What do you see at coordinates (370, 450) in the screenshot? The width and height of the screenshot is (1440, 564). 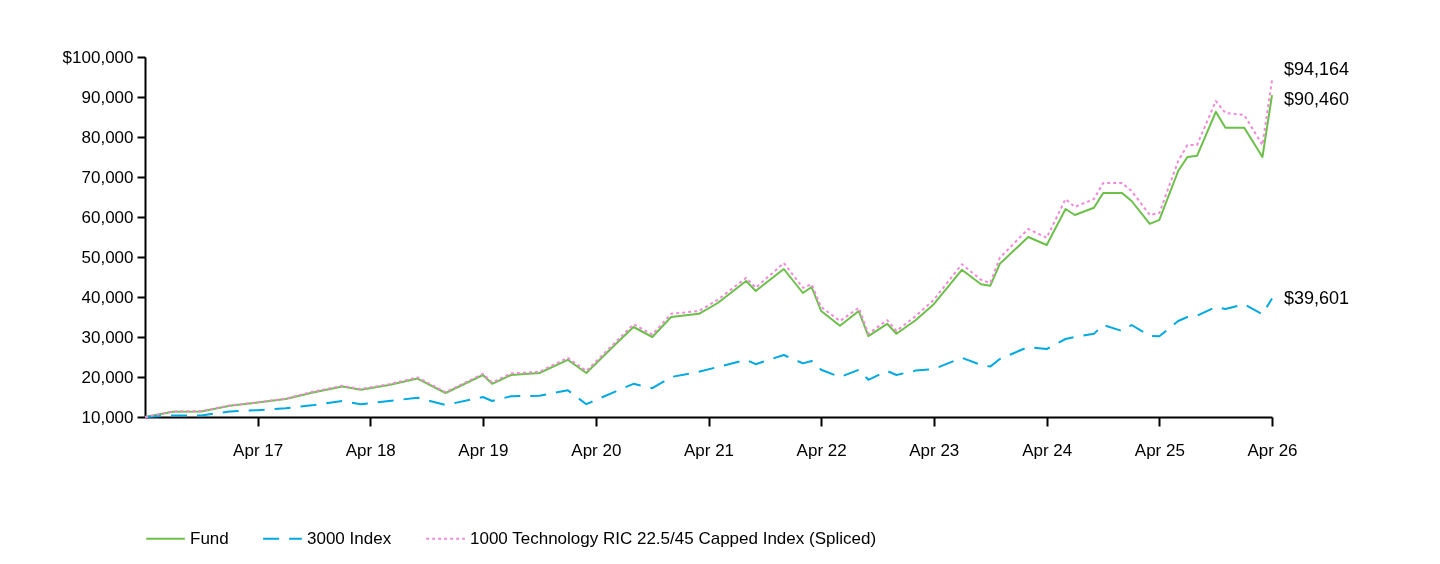 I see `x-tick-label: Apr 18` at bounding box center [370, 450].